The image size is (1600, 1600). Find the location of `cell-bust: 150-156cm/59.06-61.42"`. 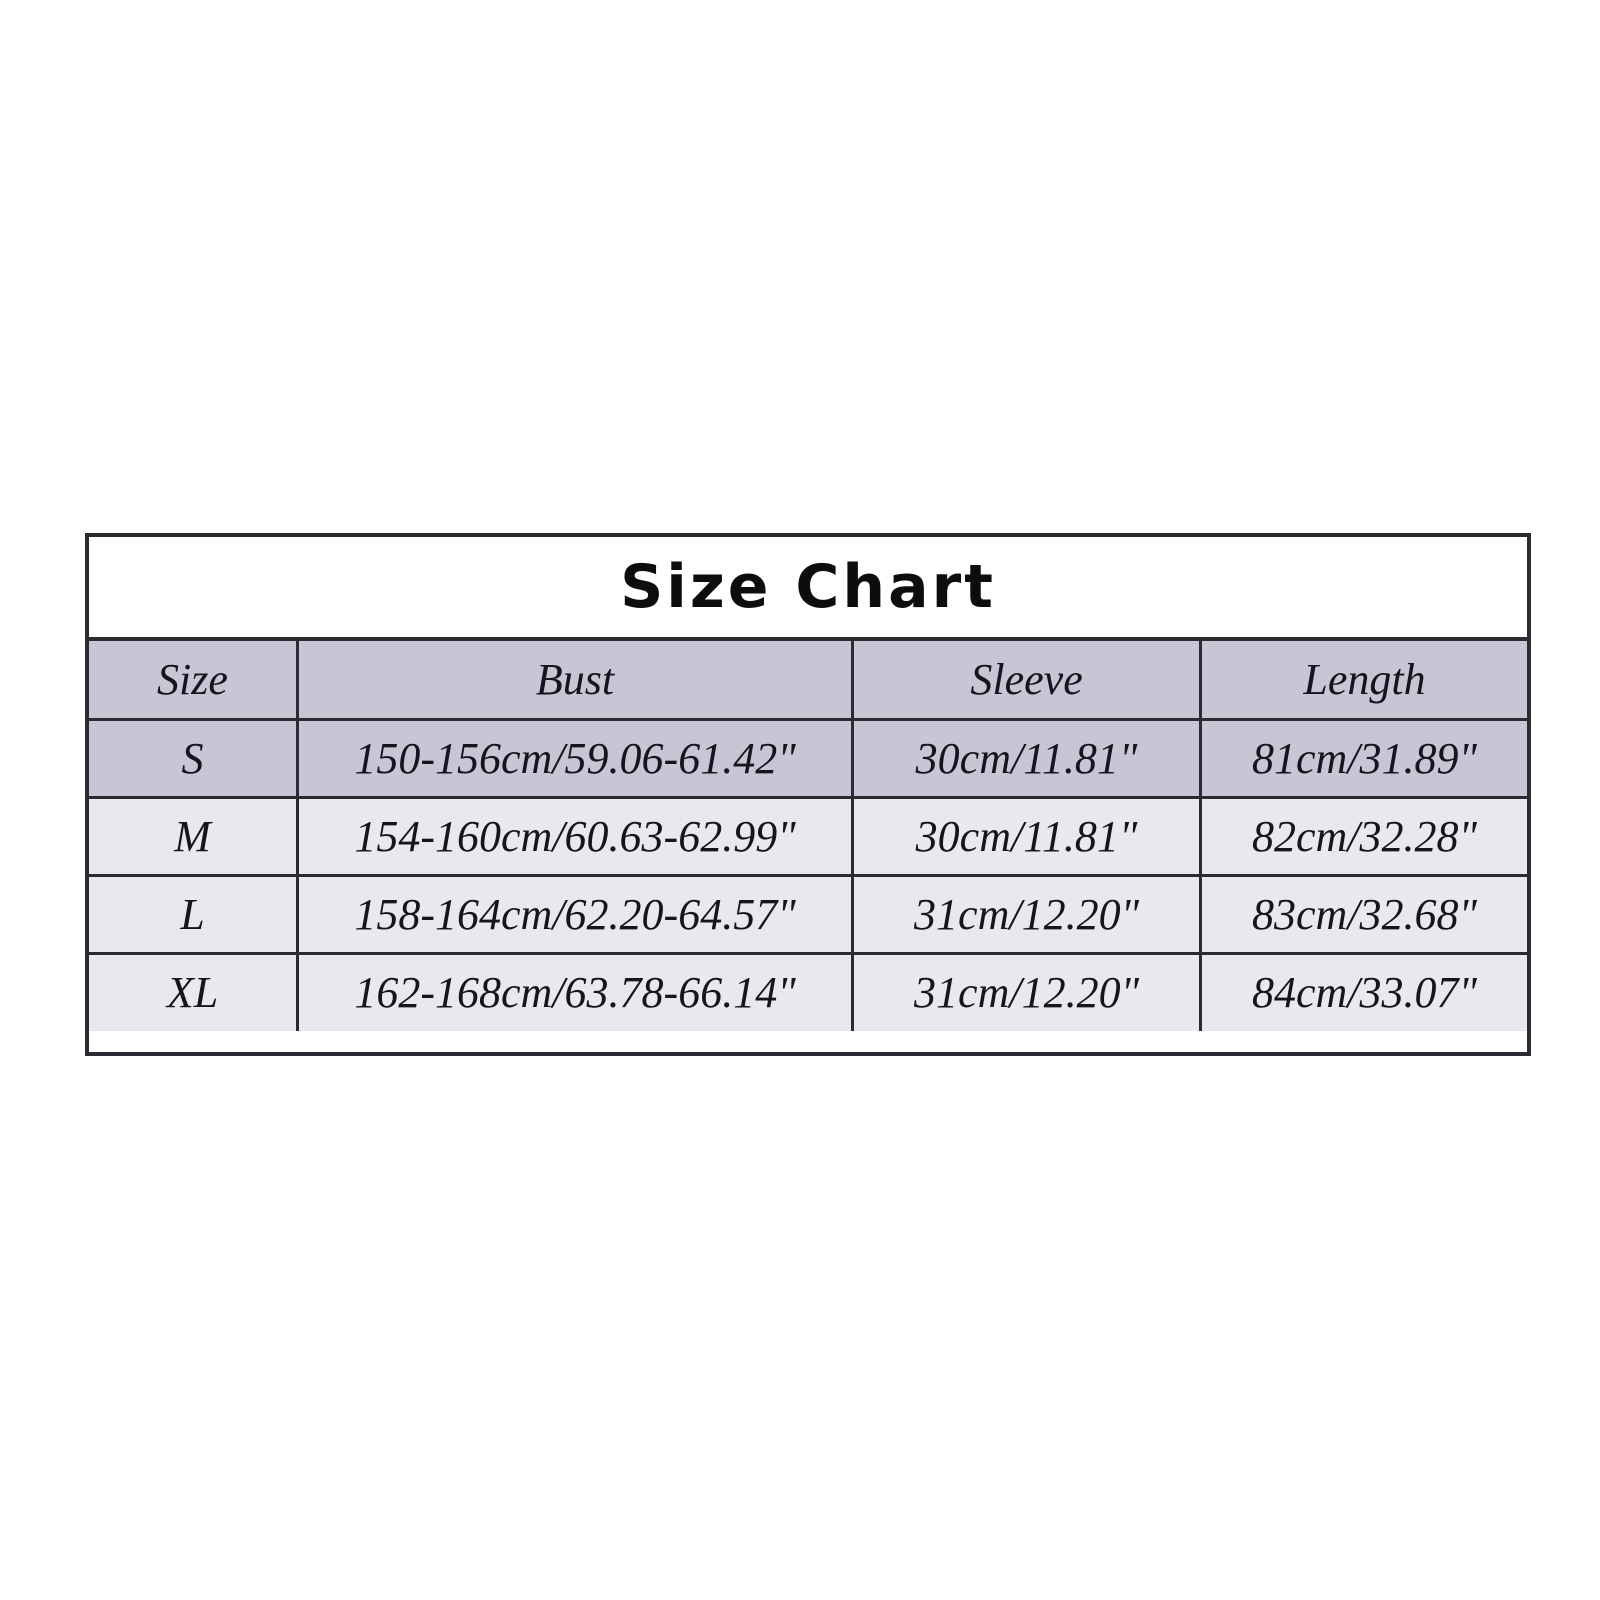

cell-bust: 150-156cm/59.06-61.42" is located at coordinates (575, 758).